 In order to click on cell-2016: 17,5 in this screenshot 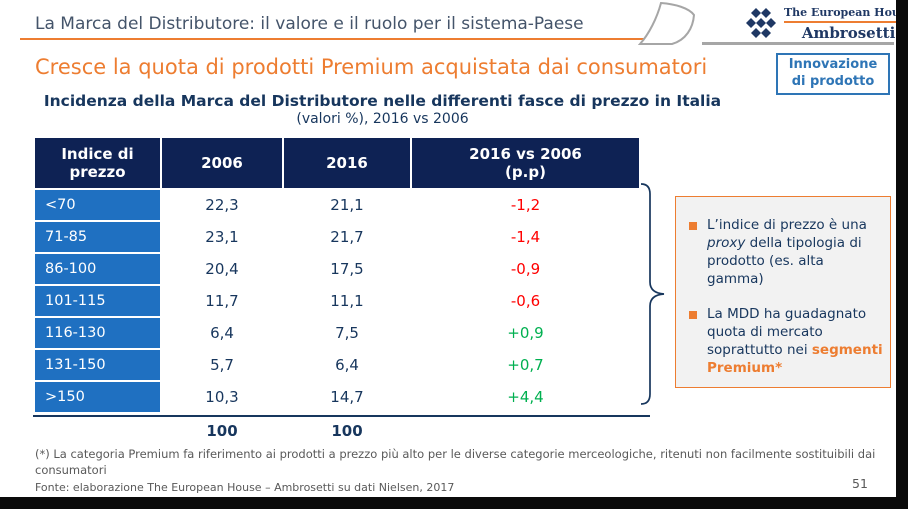, I will do `click(347, 269)`.